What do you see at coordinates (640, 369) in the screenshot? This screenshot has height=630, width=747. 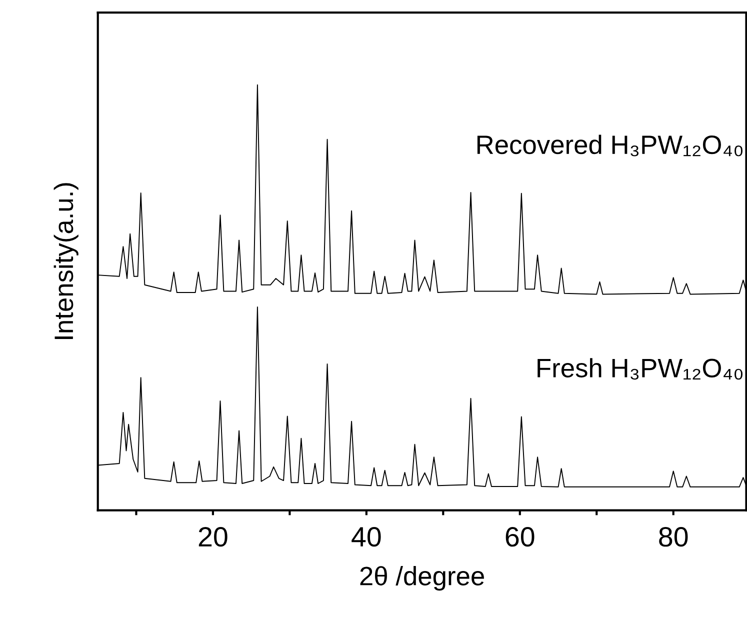 I see `series-label: Fresh H₃PW₁₂O₄₀` at bounding box center [640, 369].